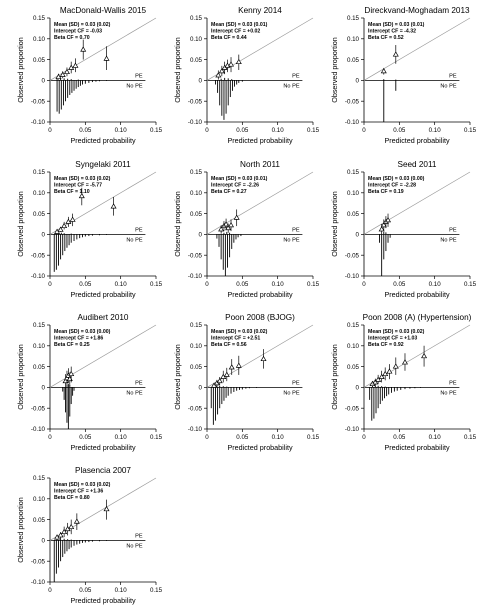 Image resolution: width=496 pixels, height=616 pixels. What do you see at coordinates (417, 10) in the screenshot?
I see `panel-title: Direckvand-Moghadam 2013` at bounding box center [417, 10].